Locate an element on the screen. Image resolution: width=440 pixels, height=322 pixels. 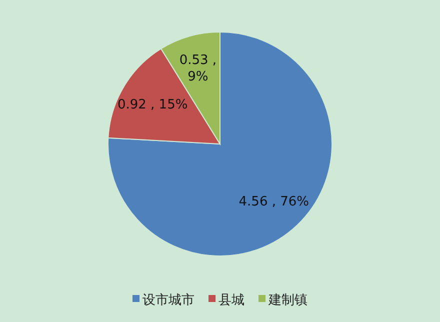
legend-label: 建制镇 is located at coordinates (288, 300).